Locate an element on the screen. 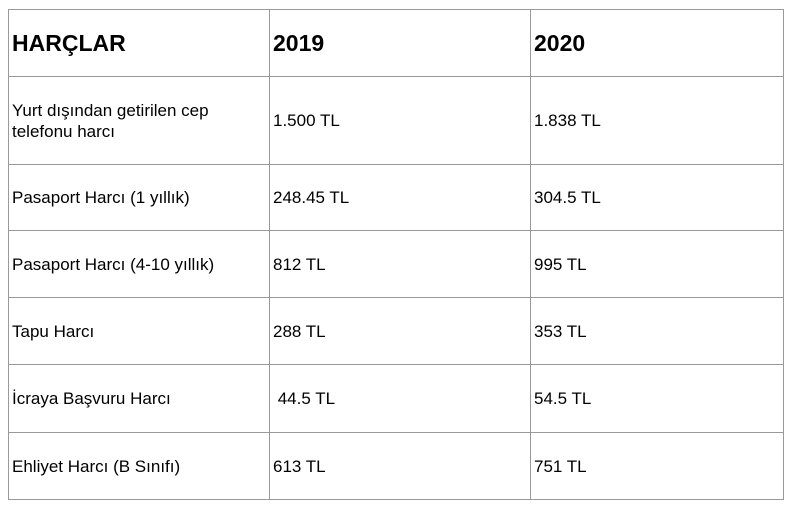 The image size is (800, 505). table-row: Tapu Harcı 288 TL 353 TL is located at coordinates (396, 331).